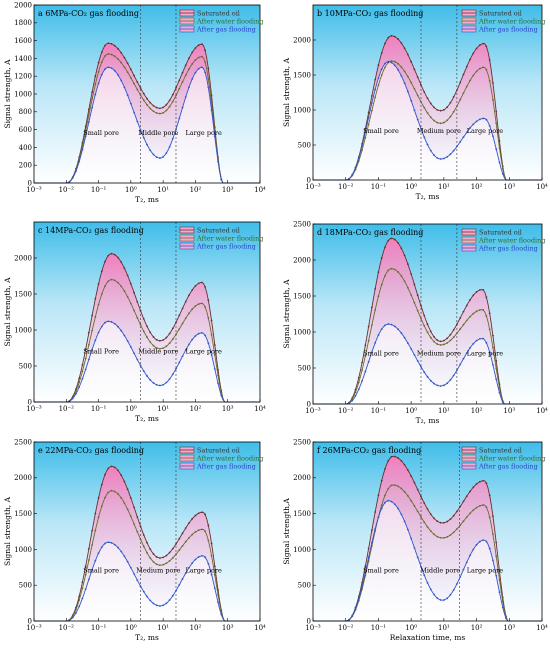 The image size is (550, 651). Describe the element at coordinates (101, 351) in the screenshot. I see `region-label: Small Pore` at that location.